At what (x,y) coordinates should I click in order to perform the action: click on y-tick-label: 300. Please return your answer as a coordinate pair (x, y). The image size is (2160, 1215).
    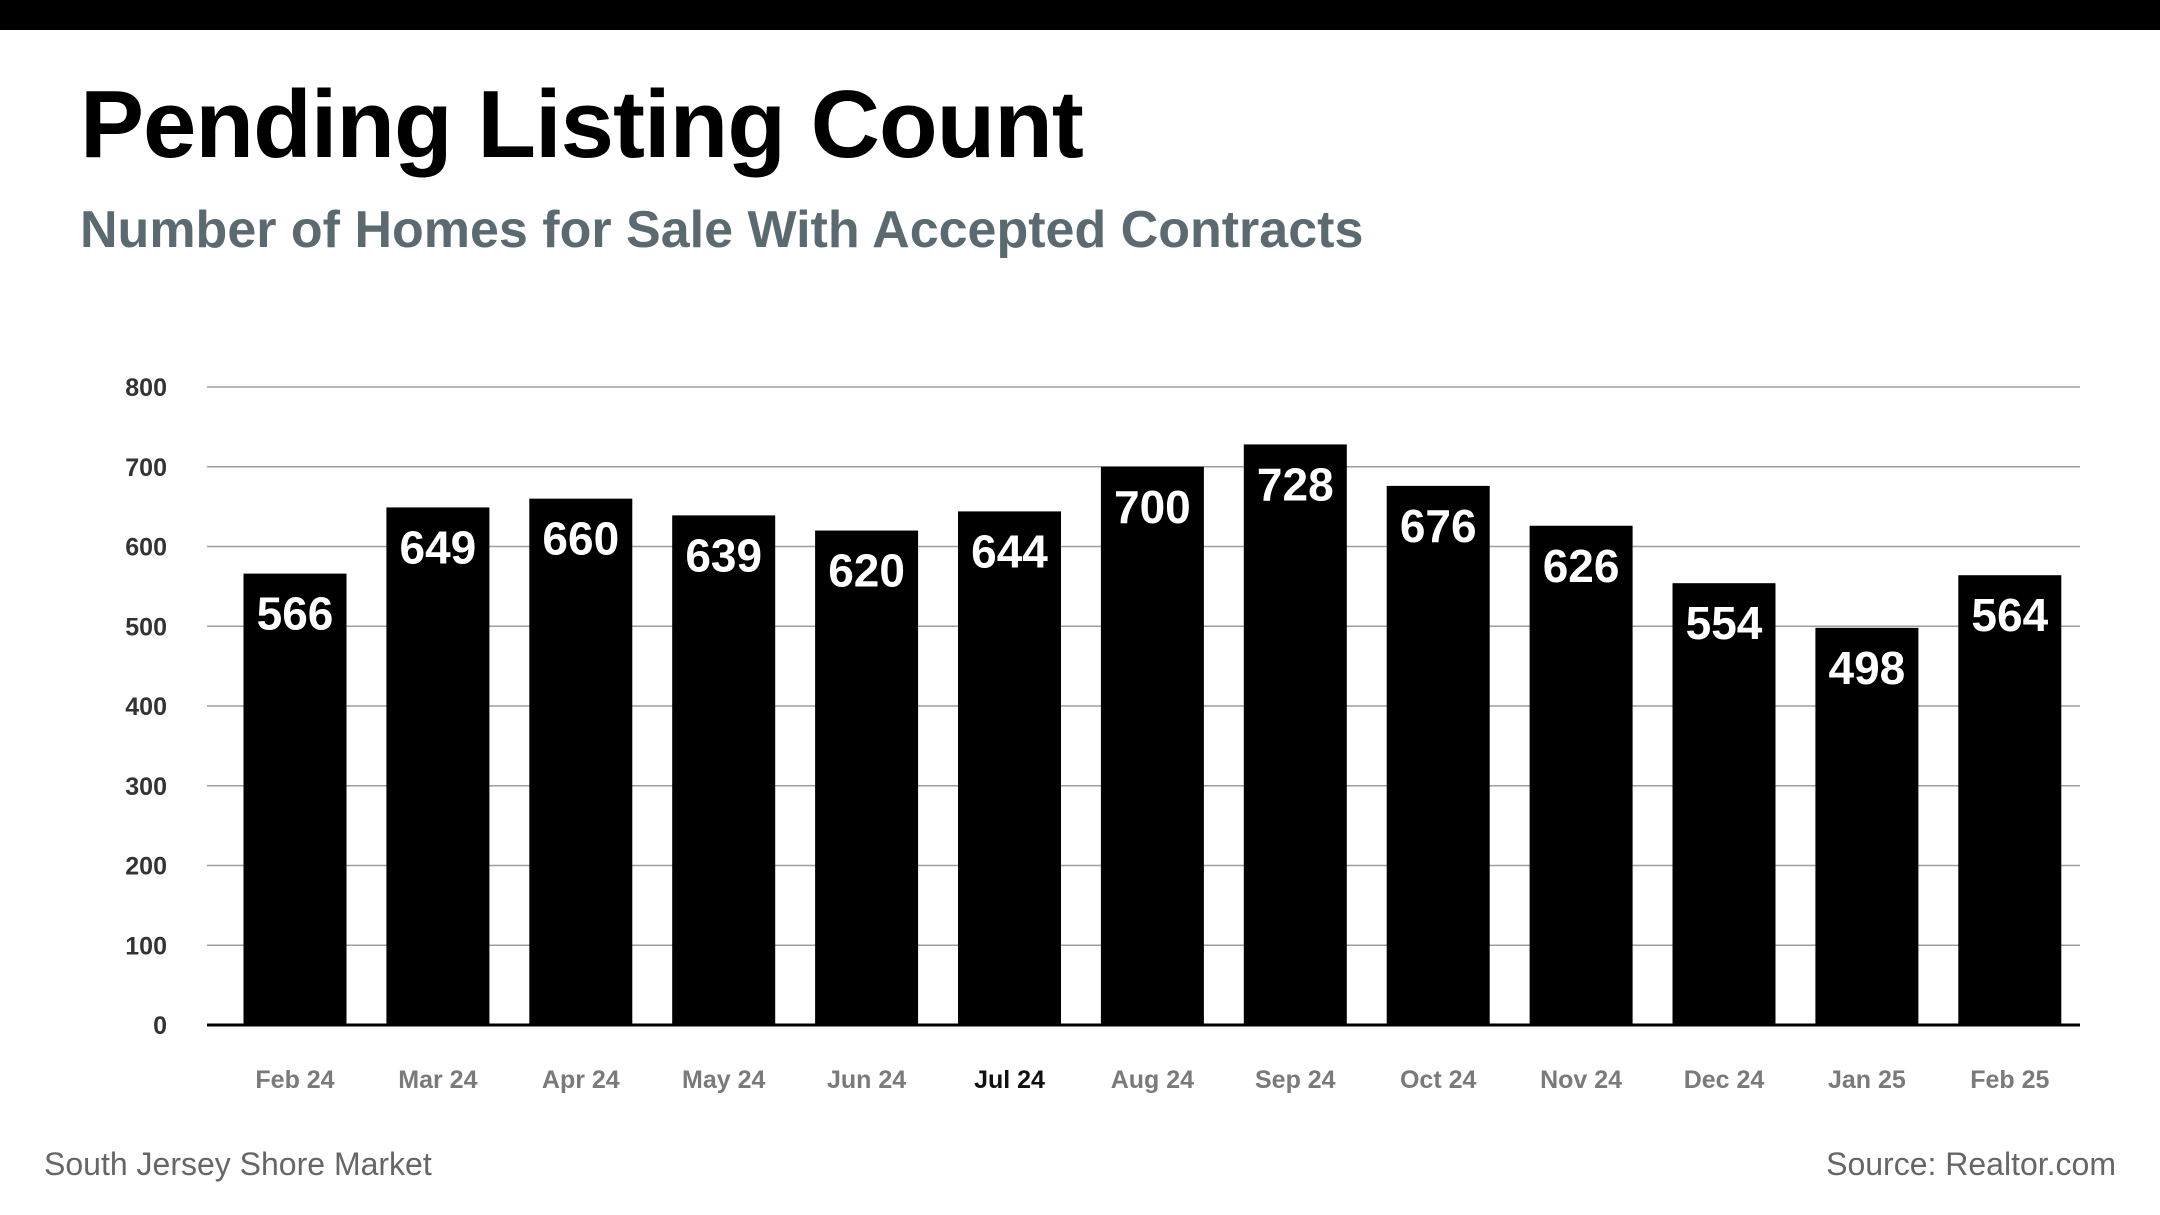
    Looking at the image, I should click on (146, 787).